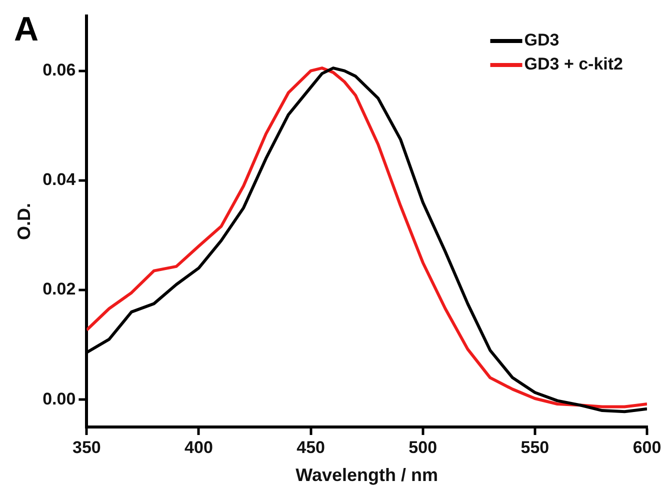 The width and height of the screenshot is (667, 493). I want to click on x-tick-label: 550, so click(535, 447).